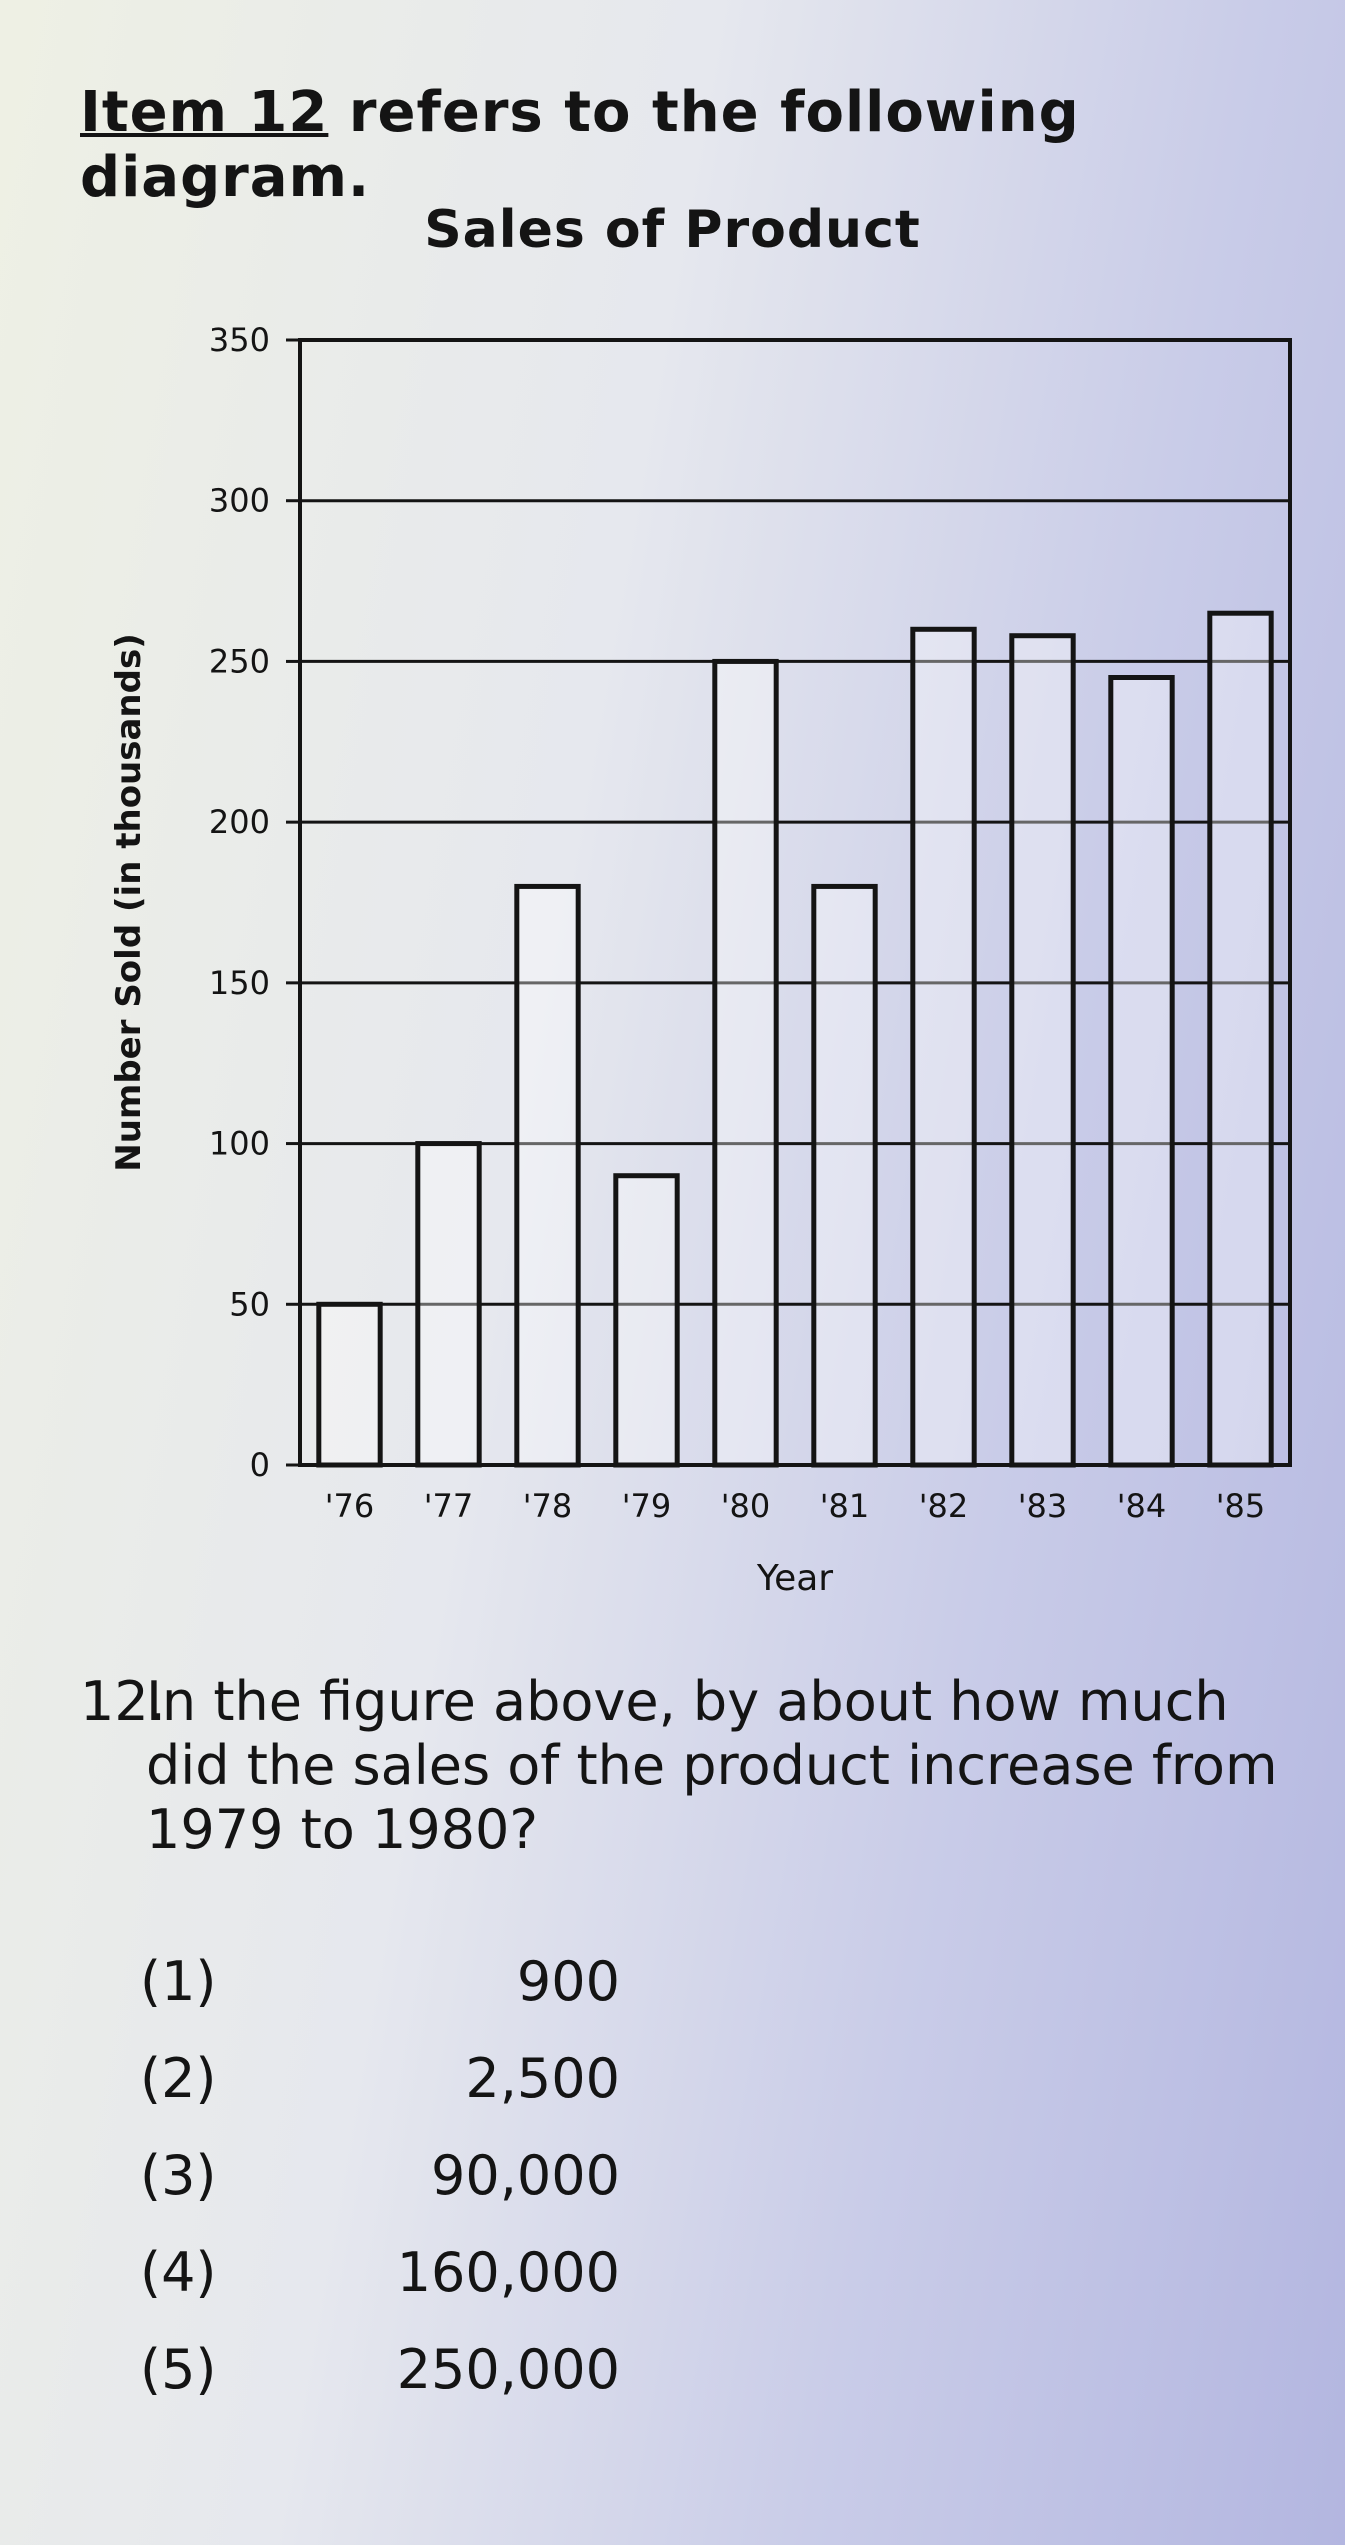  I want to click on y-tick-label: 50, so click(249, 1304).